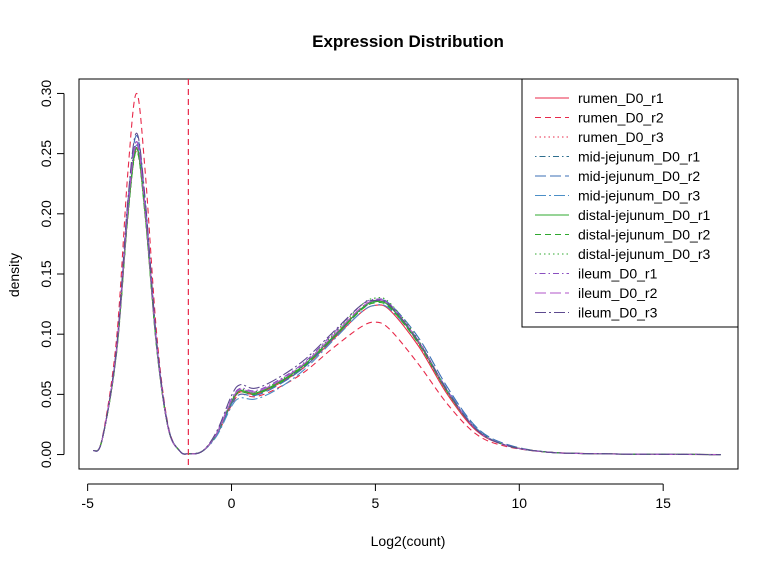  What do you see at coordinates (46, 454) in the screenshot?
I see `y-tick-label: 0.00` at bounding box center [46, 454].